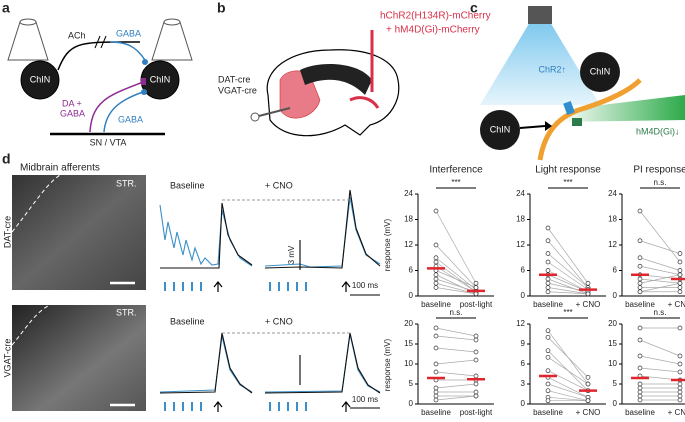 This screenshot has height=422, width=685. What do you see at coordinates (126, 183) in the screenshot?
I see `label: STR.` at bounding box center [126, 183].